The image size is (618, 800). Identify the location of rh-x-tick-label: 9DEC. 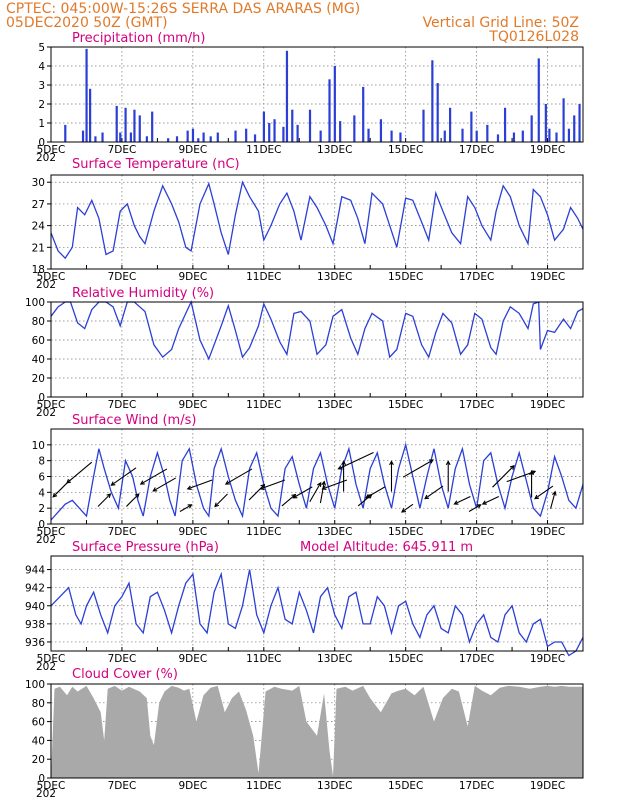
(192, 405).